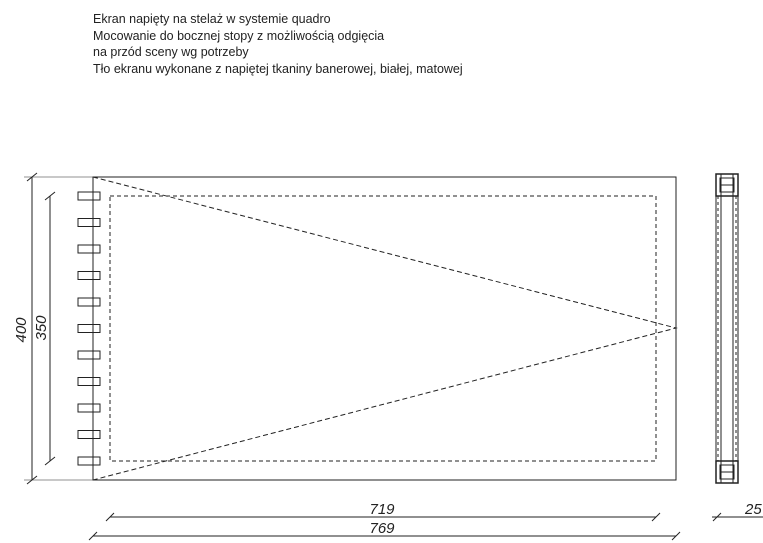 The width and height of the screenshot is (763, 543). Describe the element at coordinates (21, 330) in the screenshot. I see `dim-label-400: 400` at that location.